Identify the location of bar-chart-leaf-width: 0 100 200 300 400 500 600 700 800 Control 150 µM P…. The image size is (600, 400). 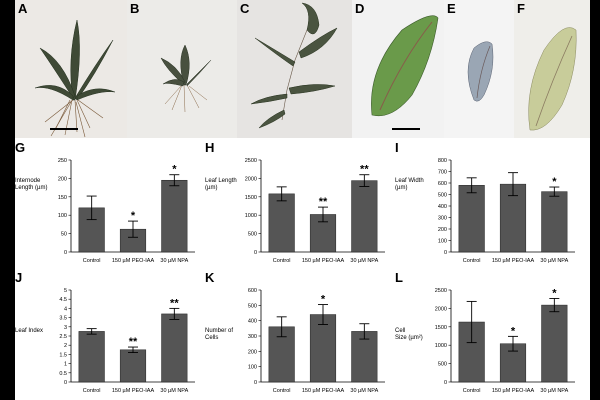
(506, 211).